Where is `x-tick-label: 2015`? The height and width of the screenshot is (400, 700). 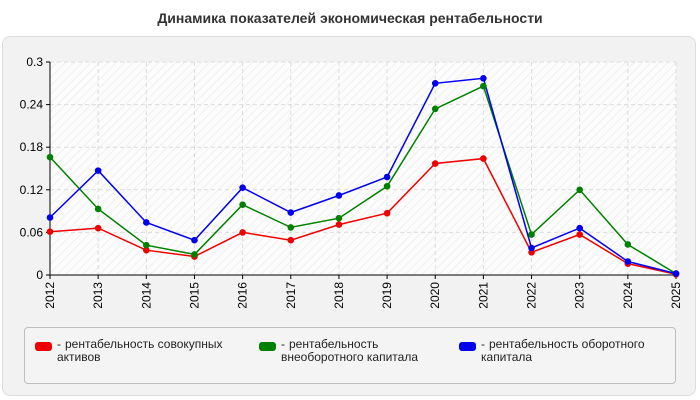 x-tick-label: 2015 is located at coordinates (194, 295).